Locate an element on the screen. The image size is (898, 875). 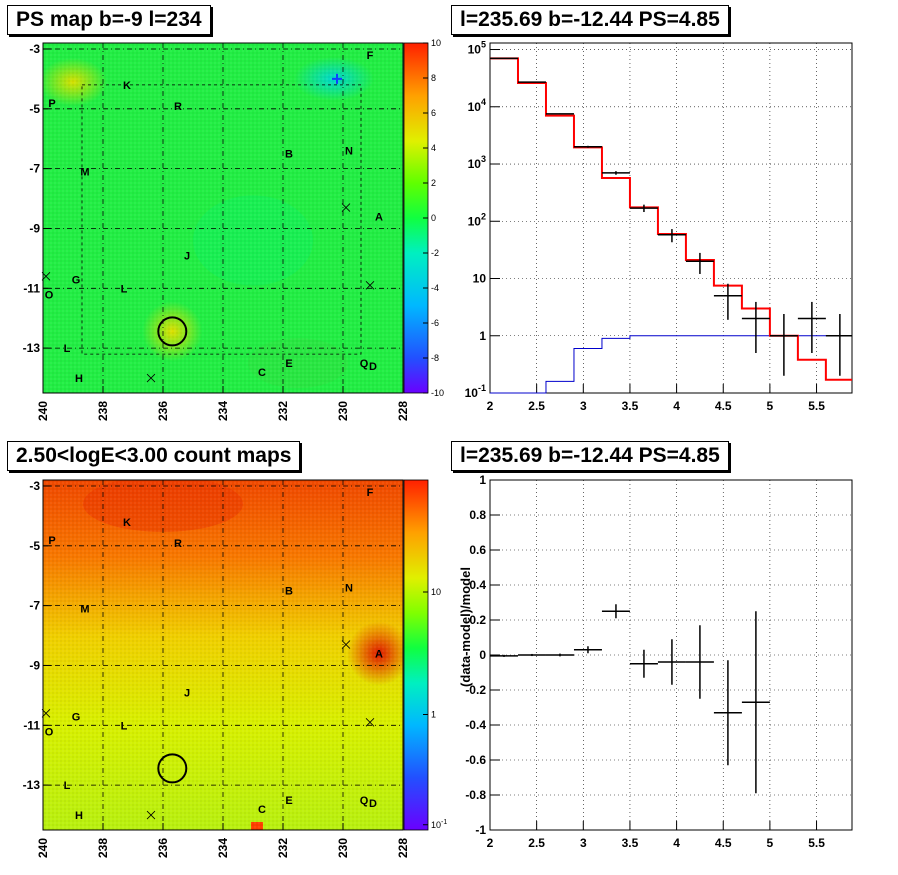
y-tick-label: 10³ is located at coordinates (477, 162).